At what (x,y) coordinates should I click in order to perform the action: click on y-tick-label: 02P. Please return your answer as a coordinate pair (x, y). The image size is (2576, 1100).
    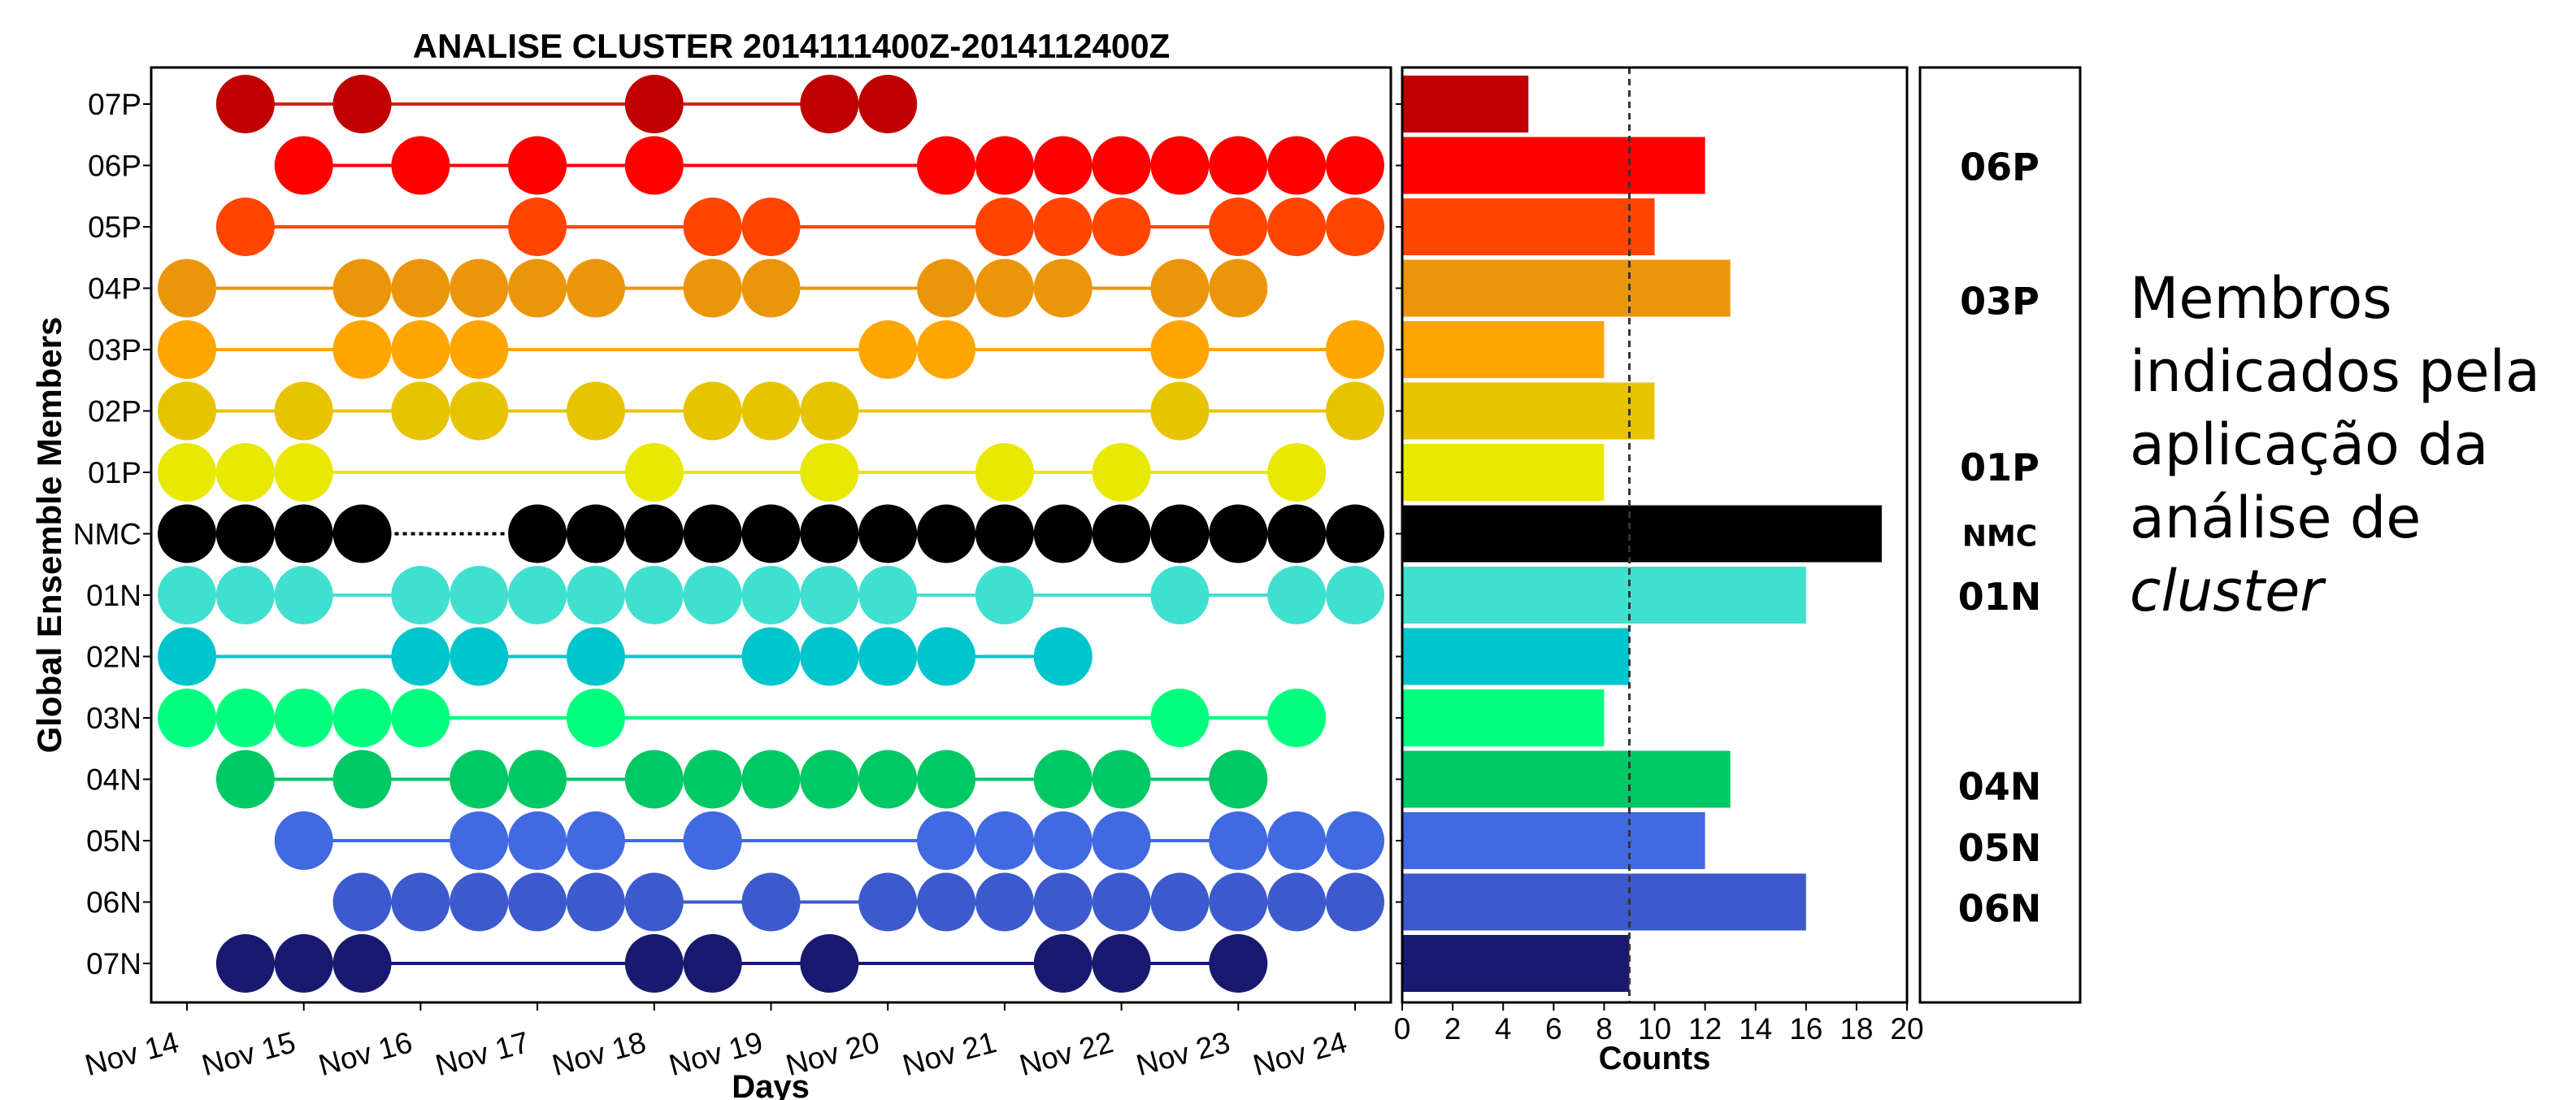
    Looking at the image, I should click on (114, 411).